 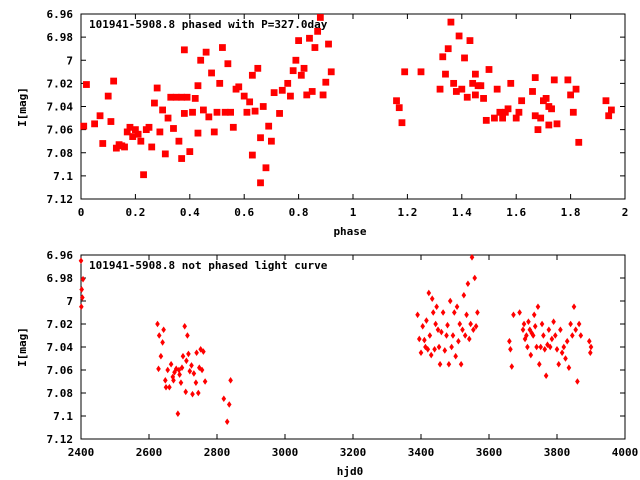 What do you see at coordinates (63, 416) in the screenshot?
I see `lc-ytick-label: 7.1` at bounding box center [63, 416].